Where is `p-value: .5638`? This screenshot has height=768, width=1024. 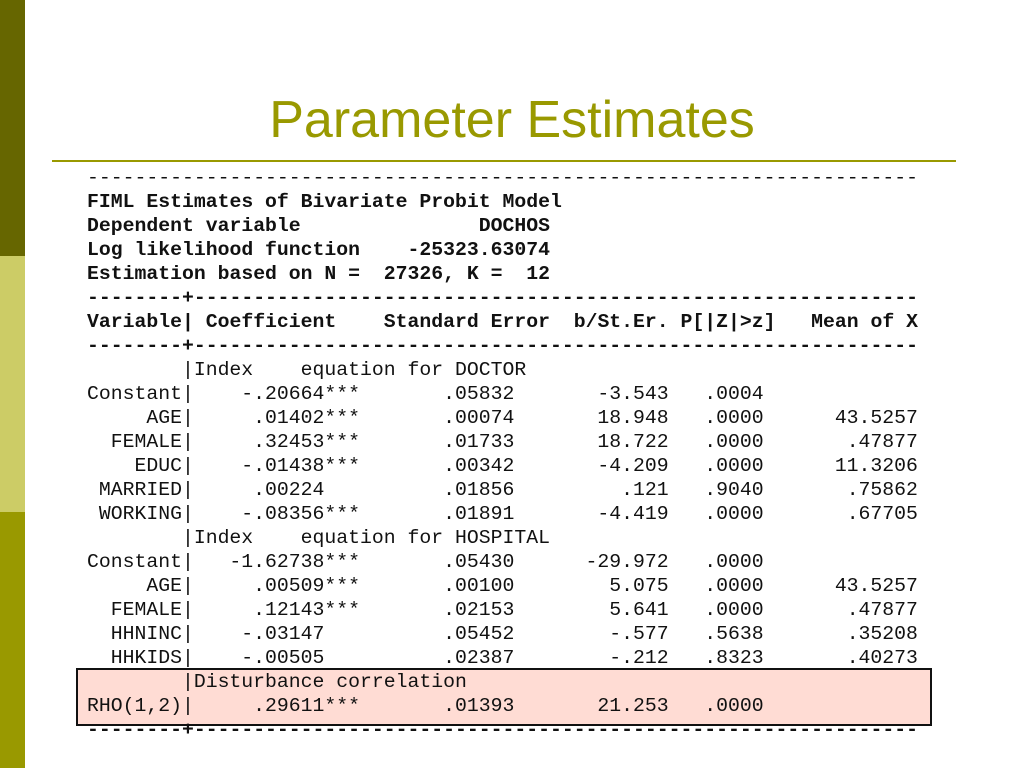
p-value: .5638 is located at coordinates (734, 634).